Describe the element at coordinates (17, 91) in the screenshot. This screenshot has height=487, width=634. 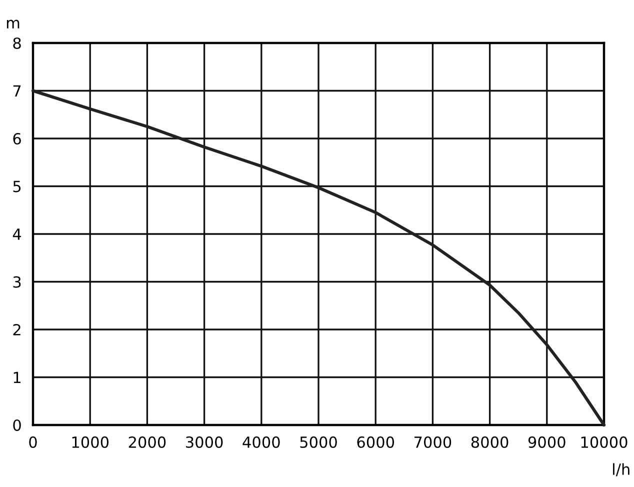
I see `y-tick-label: 7` at that location.